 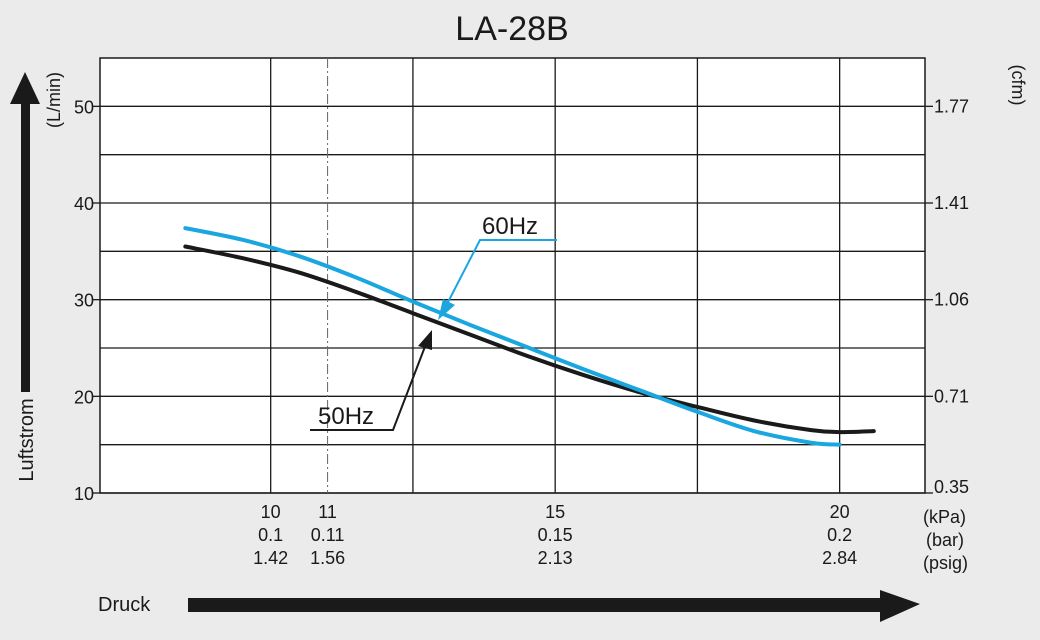 I want to click on label-arrowhead-50hz, so click(x=425, y=340).